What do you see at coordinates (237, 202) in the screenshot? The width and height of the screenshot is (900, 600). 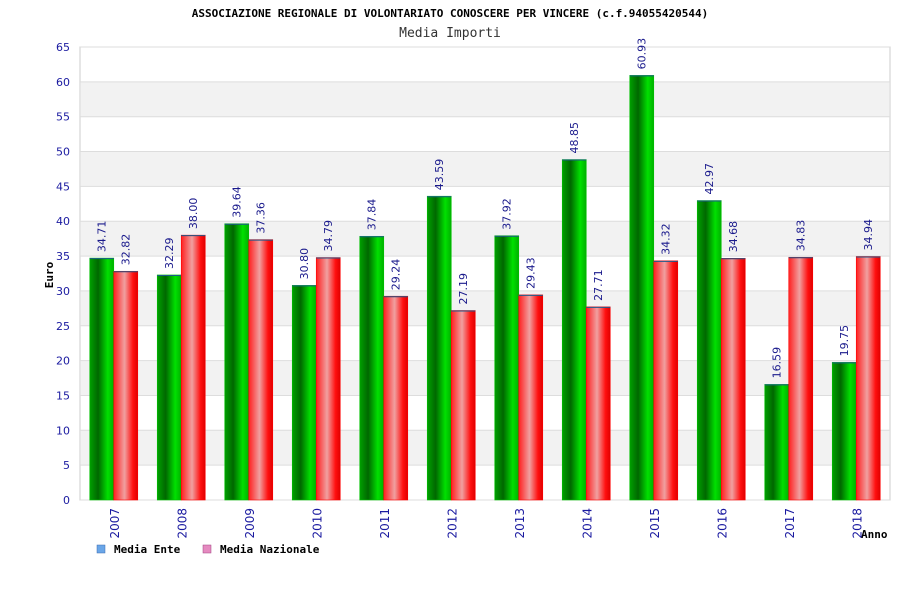 I see `data-label-media-ente-2009: 39.64` at bounding box center [237, 202].